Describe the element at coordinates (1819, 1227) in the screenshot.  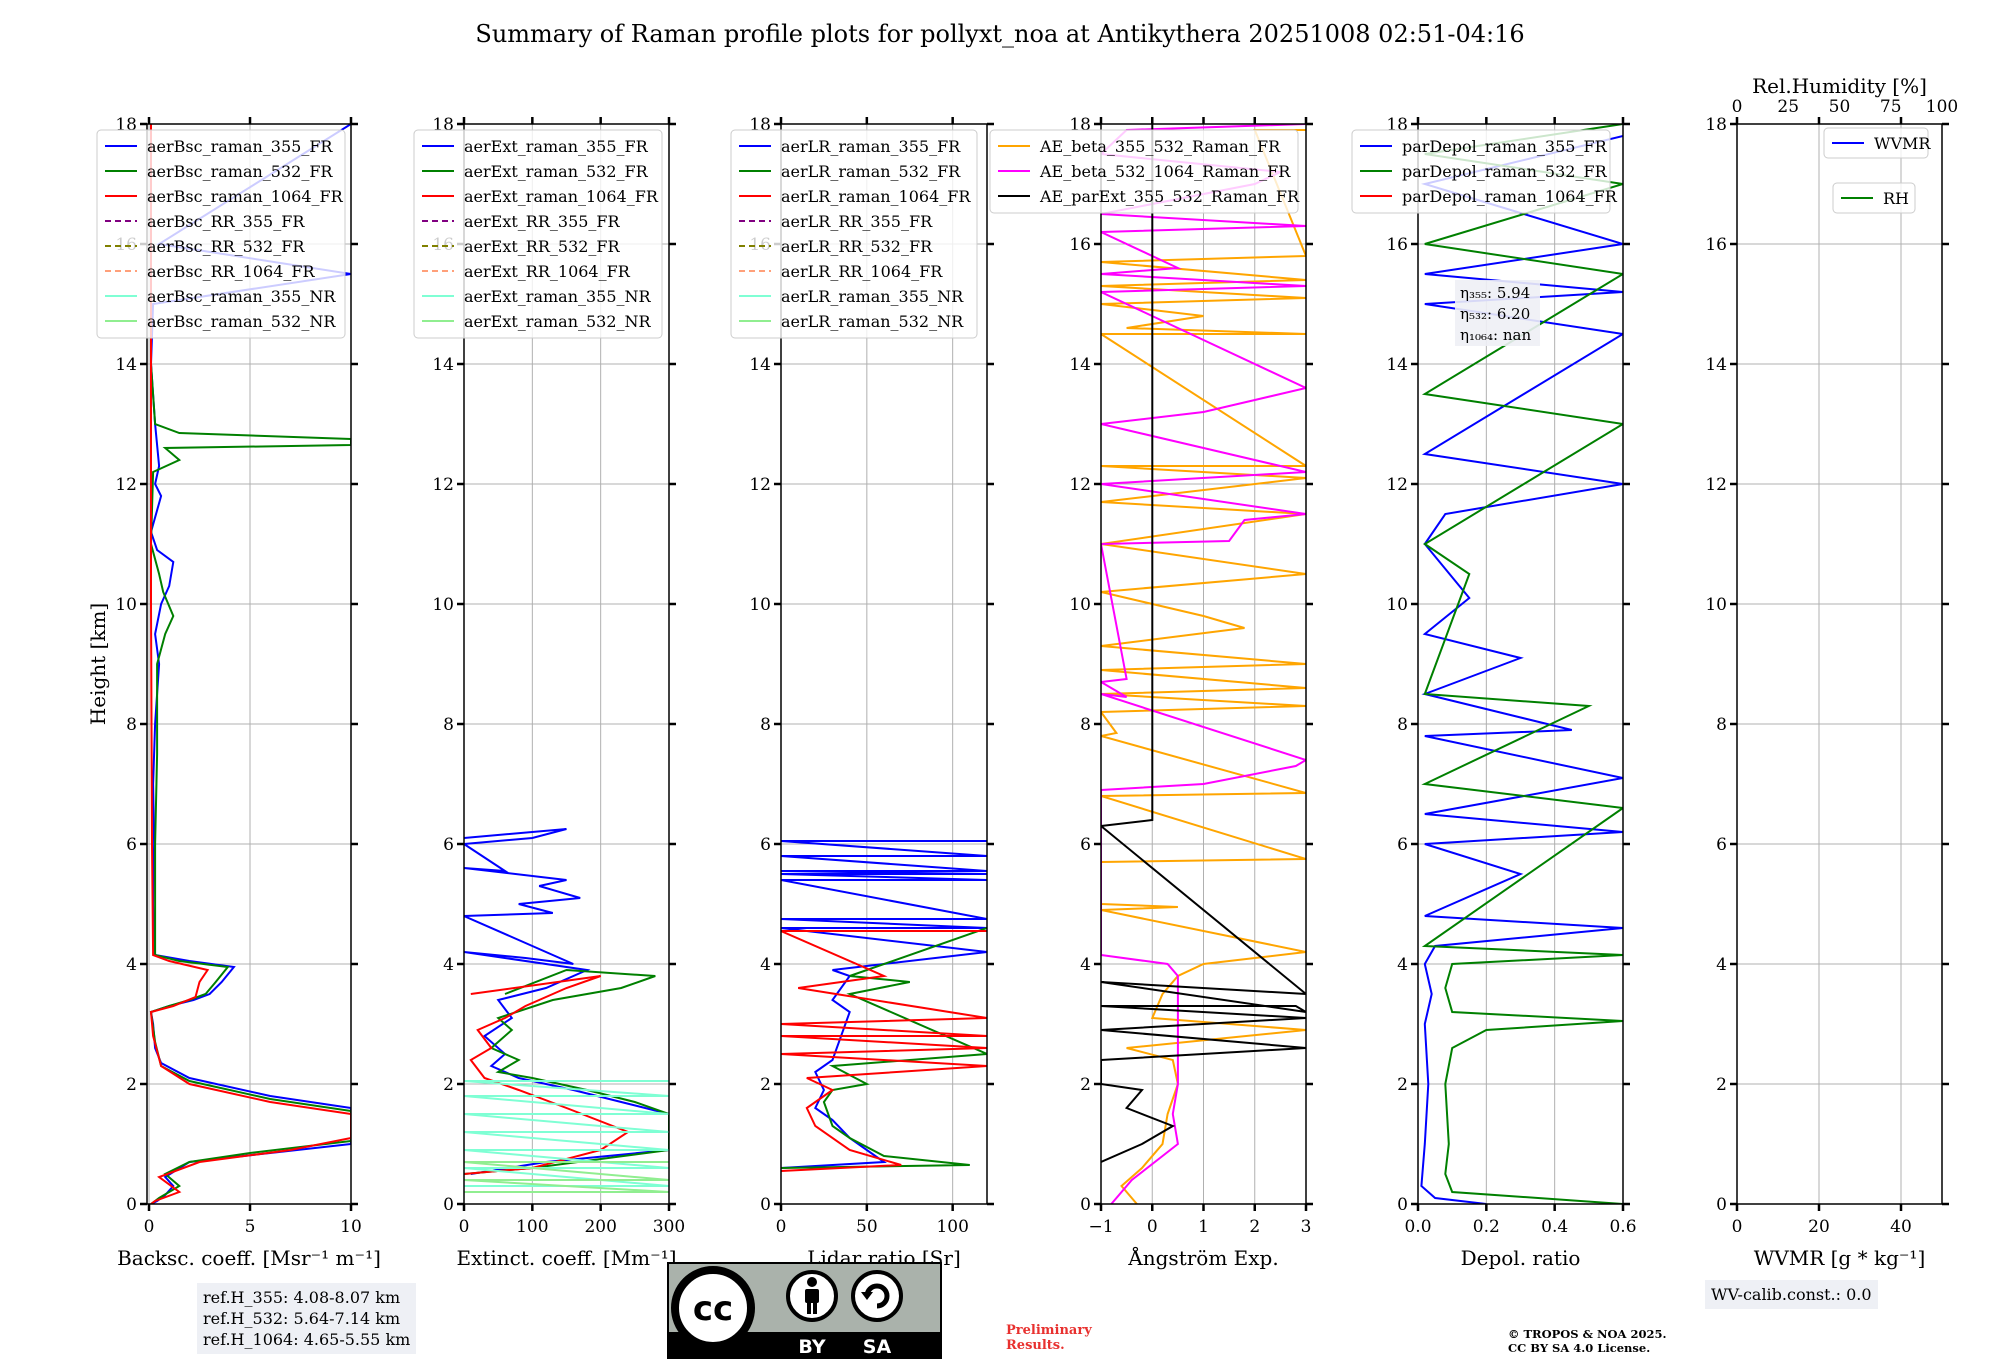
I see `x-tick-label: 20` at that location.